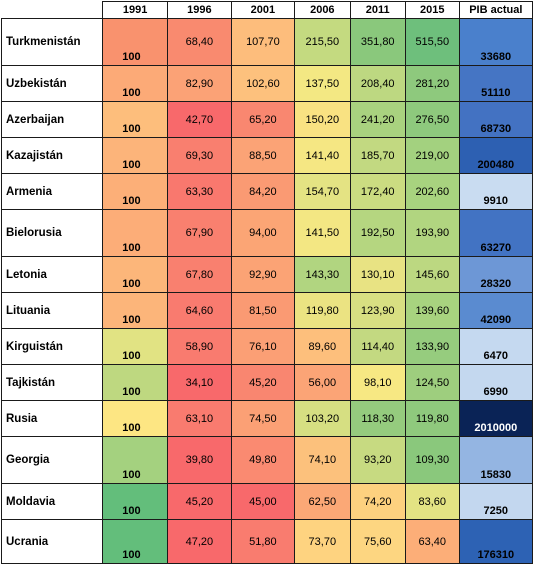  What do you see at coordinates (322, 10) in the screenshot?
I see `header-2006: 2006` at bounding box center [322, 10].